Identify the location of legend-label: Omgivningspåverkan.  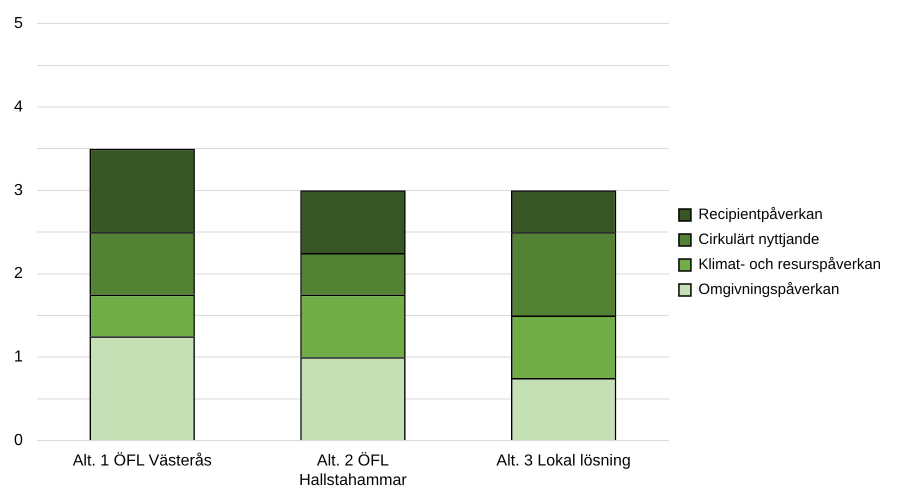
(769, 289).